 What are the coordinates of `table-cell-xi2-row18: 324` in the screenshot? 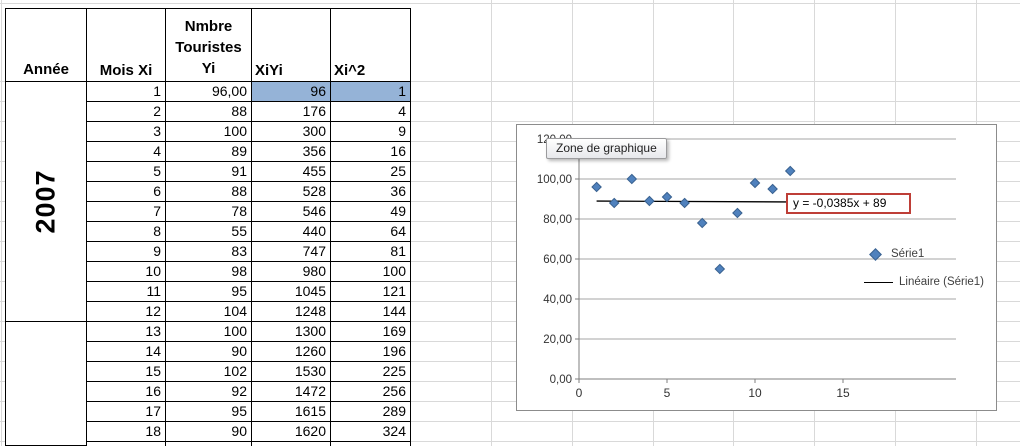 It's located at (371, 432).